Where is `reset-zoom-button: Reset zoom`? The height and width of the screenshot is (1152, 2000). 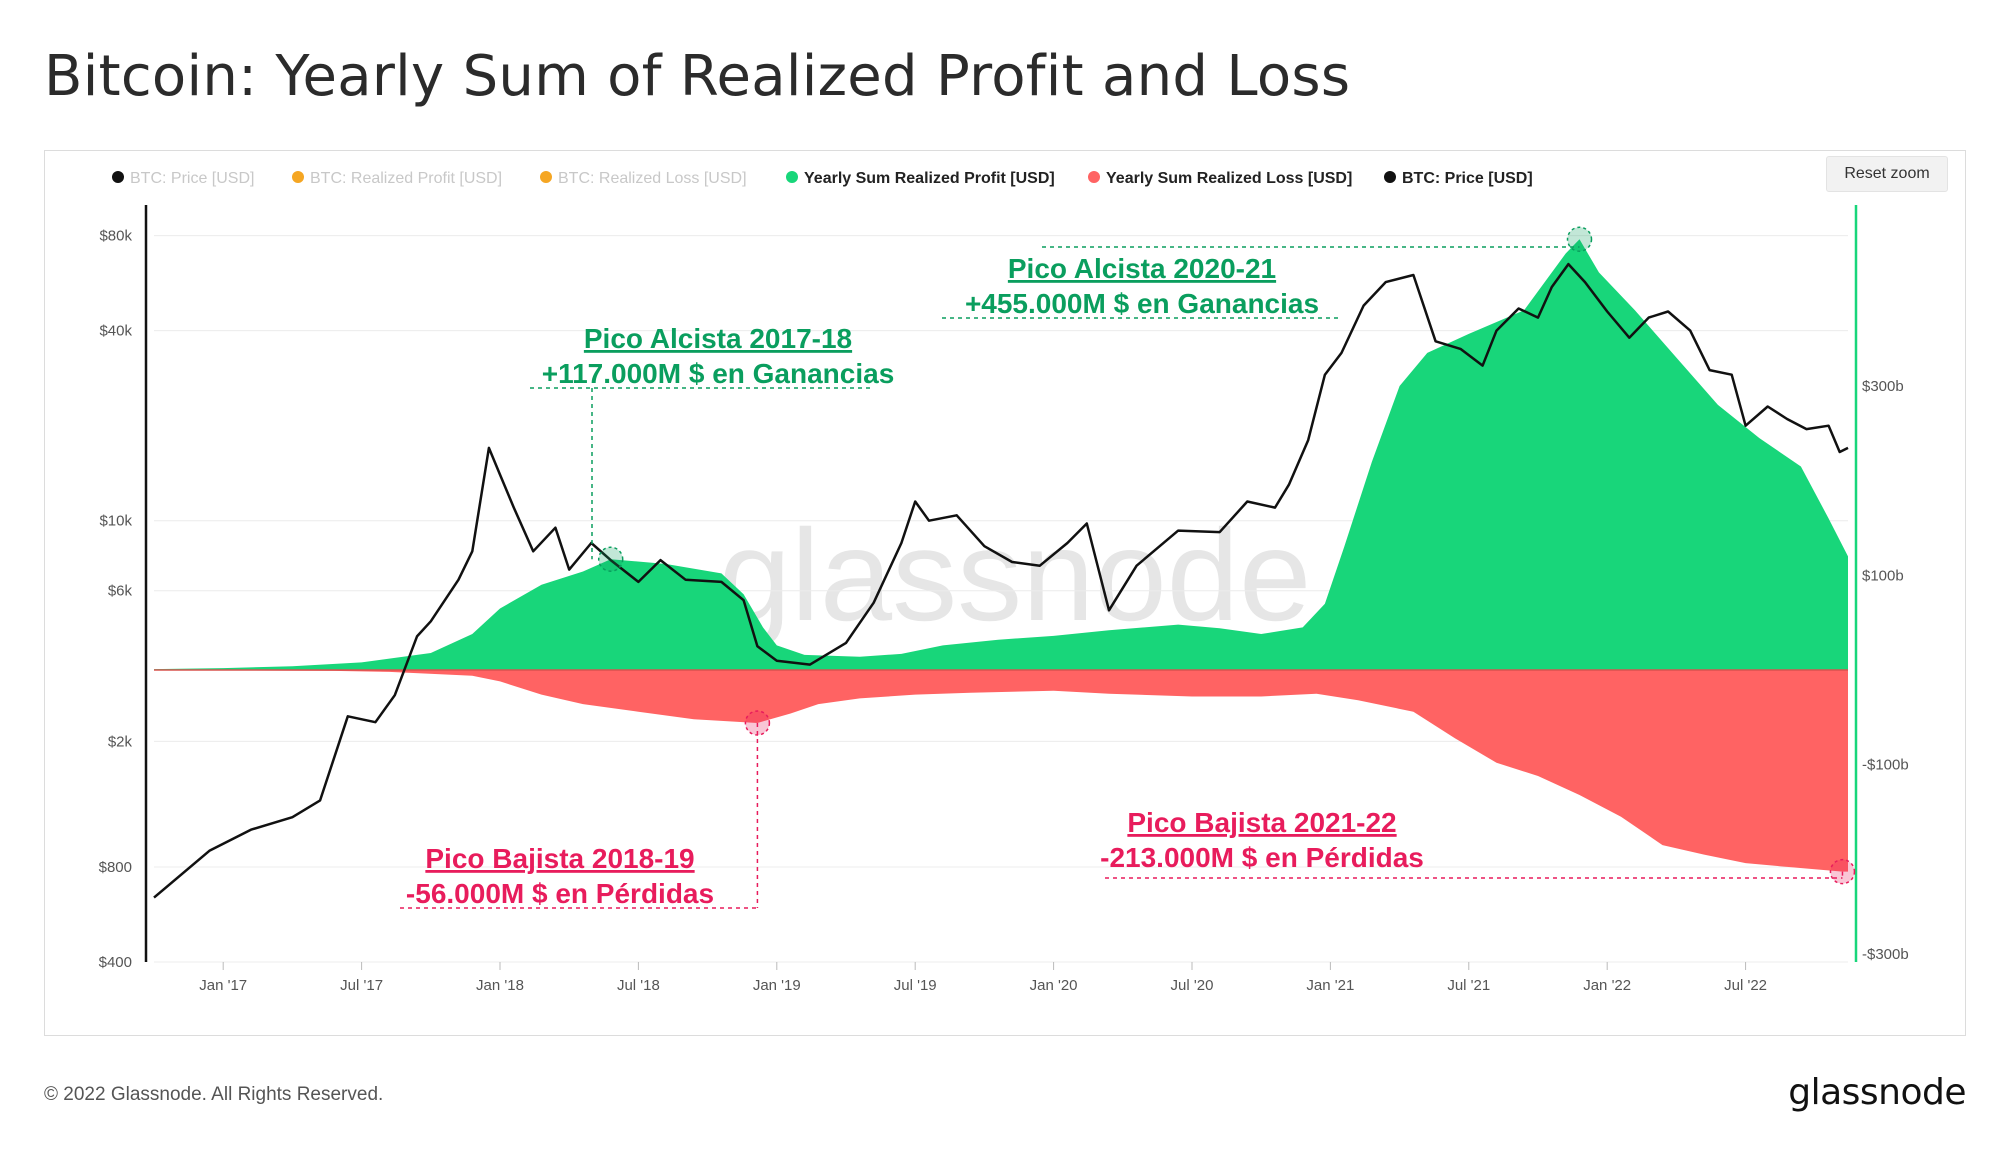
reset-zoom-button: Reset zoom is located at coordinates (1887, 174).